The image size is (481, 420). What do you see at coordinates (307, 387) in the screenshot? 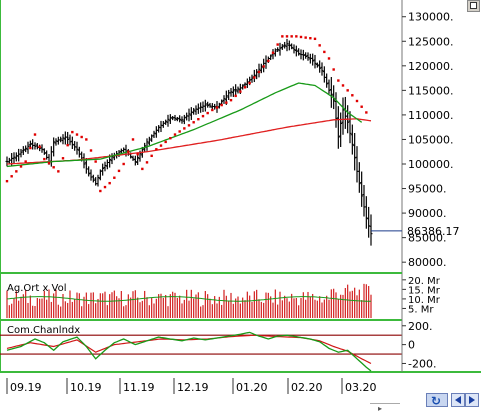
I see `x-tick-label: 02.20` at bounding box center [307, 387].